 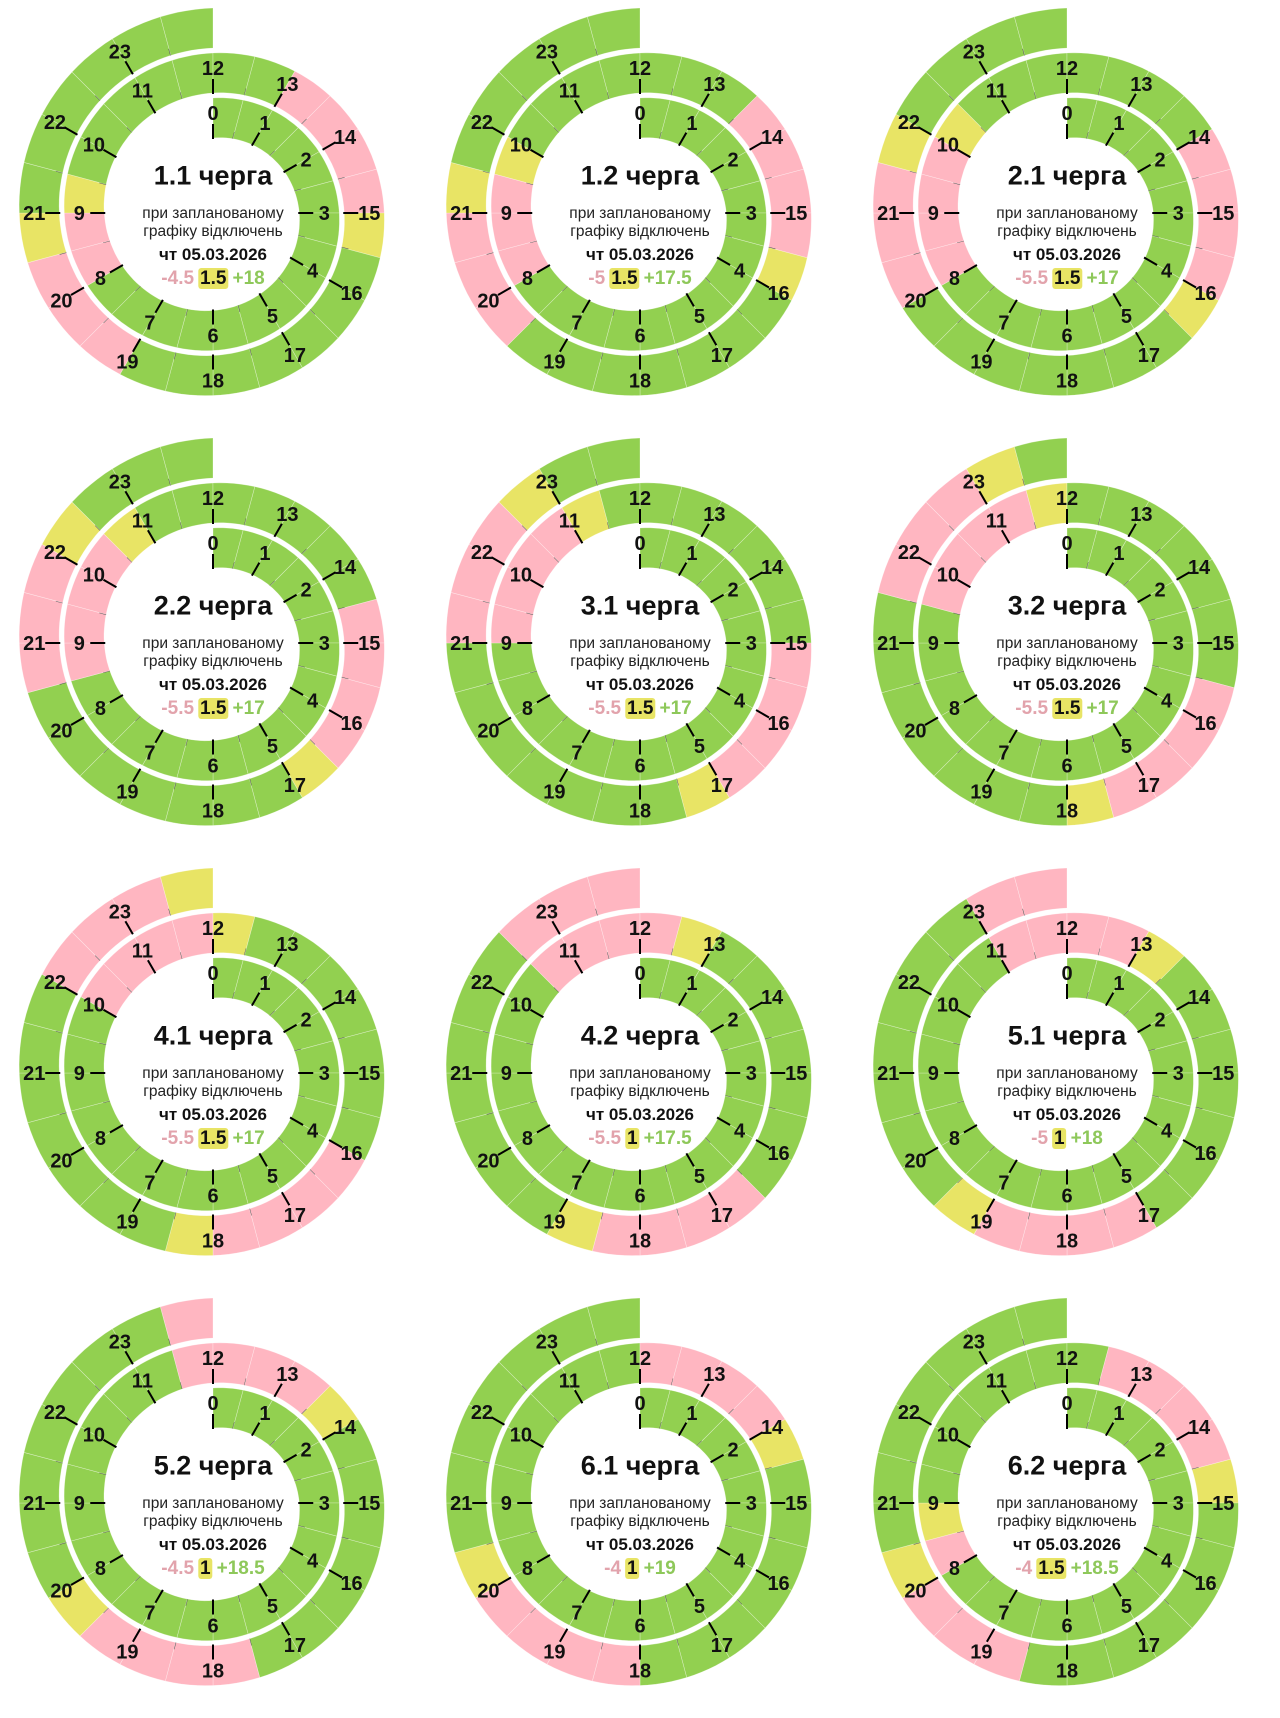 I want to click on chart-title: 5.1 черга, so click(x=1067, y=1035).